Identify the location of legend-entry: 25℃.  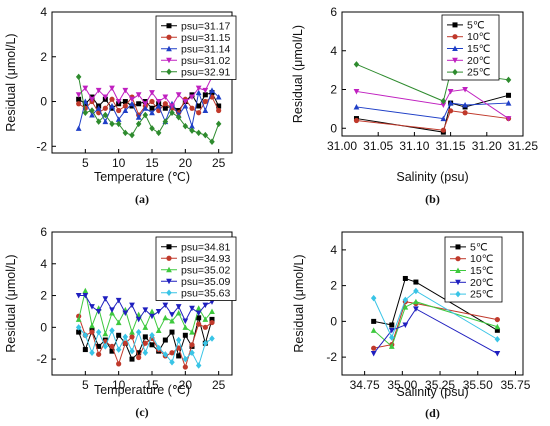
(479, 73).